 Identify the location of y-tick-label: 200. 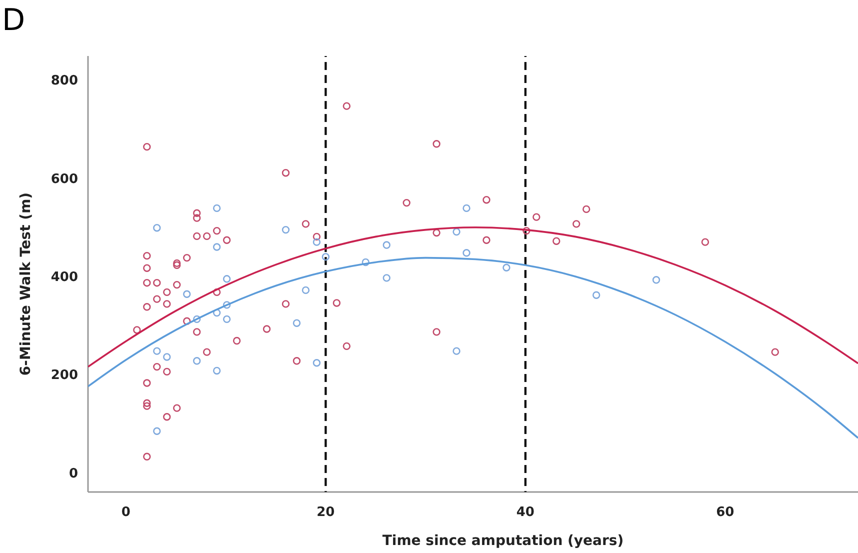
(64, 376).